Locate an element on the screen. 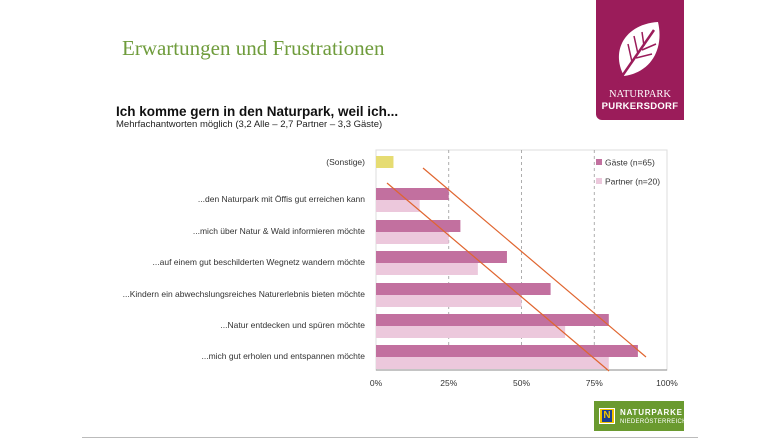 The image size is (780, 440). leaf-icon is located at coordinates (638, 52).